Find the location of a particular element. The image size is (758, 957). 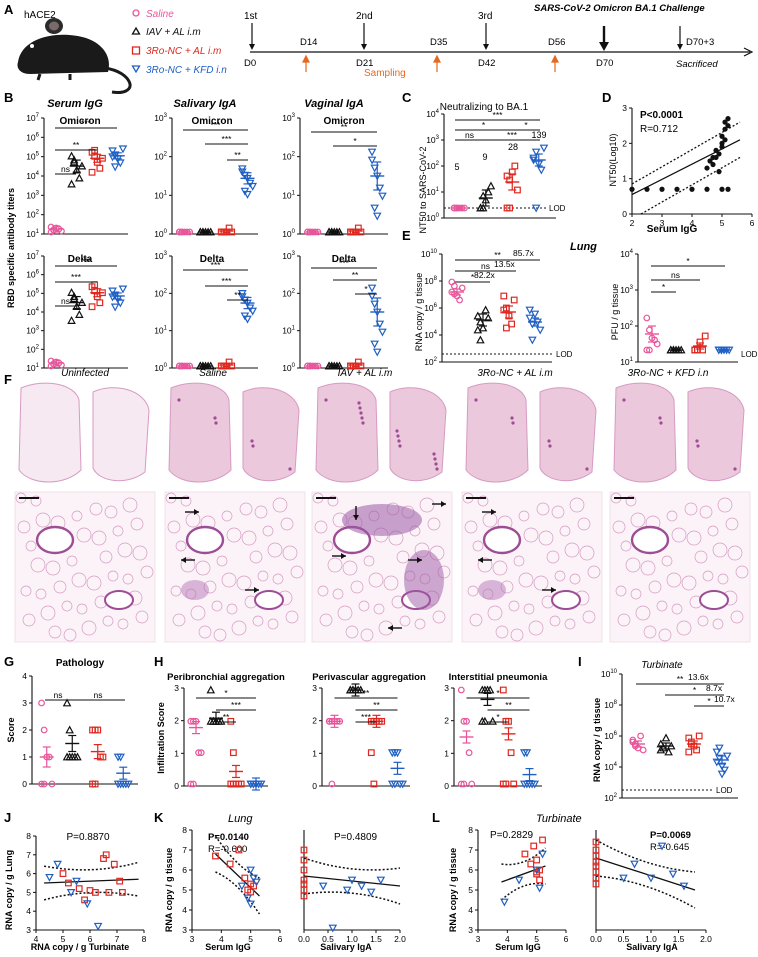

b-r1-c0-ytick-exp: 7 is located at coordinates (38, 254).